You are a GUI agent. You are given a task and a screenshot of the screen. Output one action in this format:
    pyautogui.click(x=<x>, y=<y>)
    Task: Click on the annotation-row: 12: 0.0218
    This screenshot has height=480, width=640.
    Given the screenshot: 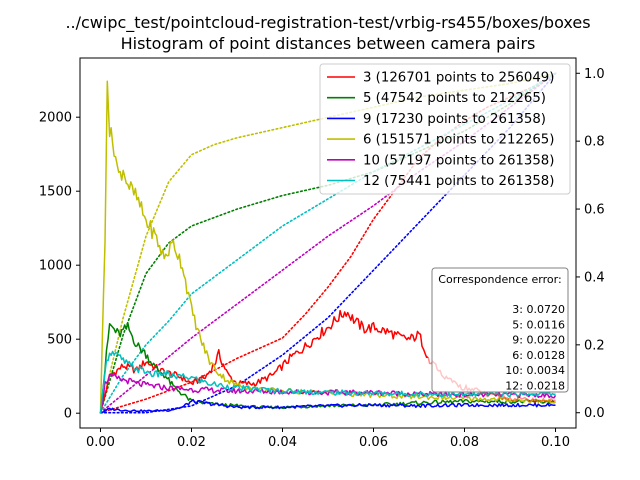 What is the action you would take?
    pyautogui.click(x=535, y=386)
    